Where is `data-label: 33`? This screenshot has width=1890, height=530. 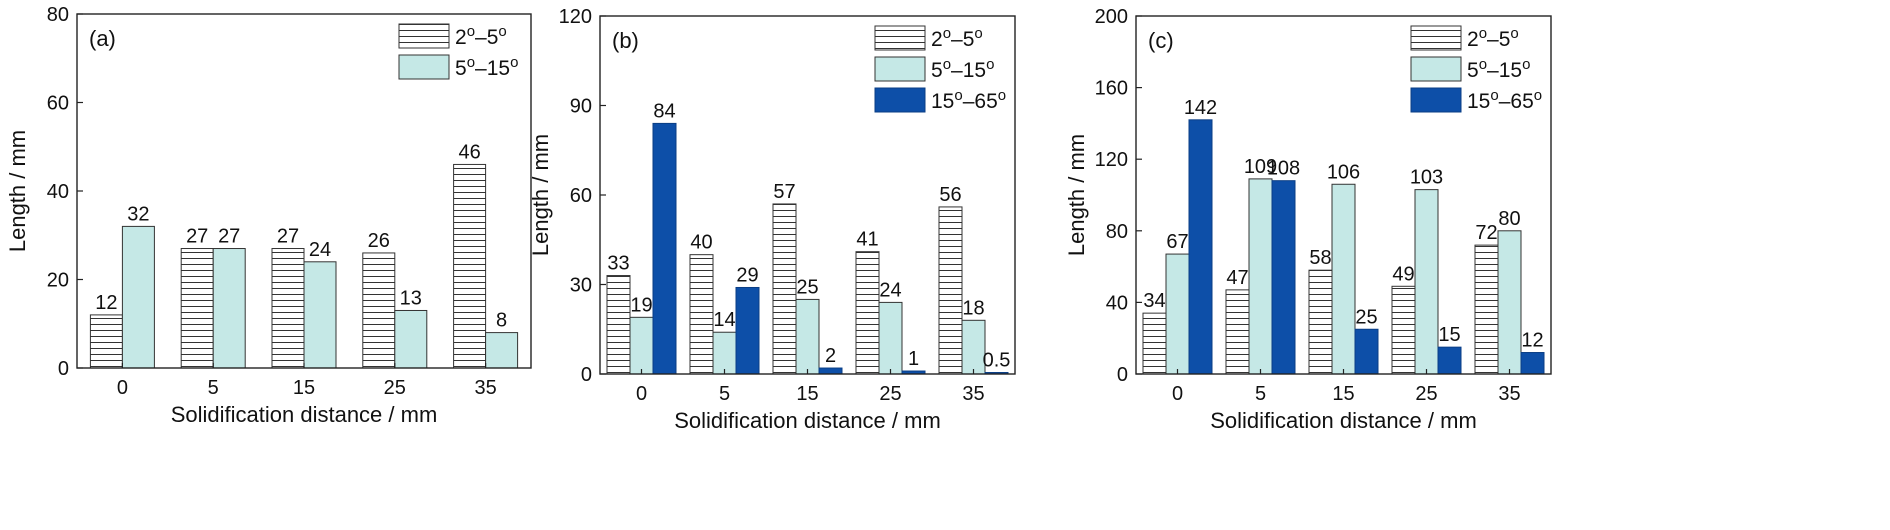 data-label: 33 is located at coordinates (618, 264).